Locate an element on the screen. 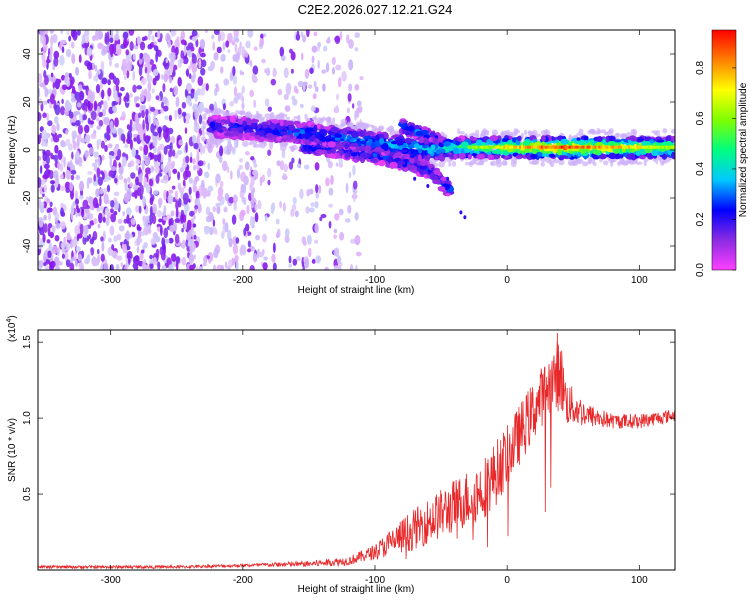 Image resolution: width=750 pixels, height=600 pixels. y-tick-label: 1.5 is located at coordinates (27, 342).